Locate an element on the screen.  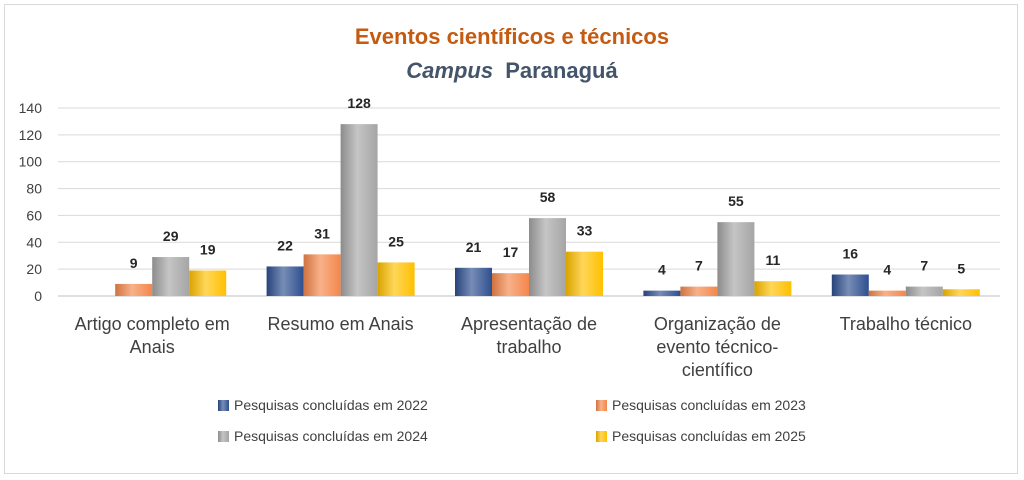
x-tick-label: Trabalho técnico is located at coordinates (906, 324).